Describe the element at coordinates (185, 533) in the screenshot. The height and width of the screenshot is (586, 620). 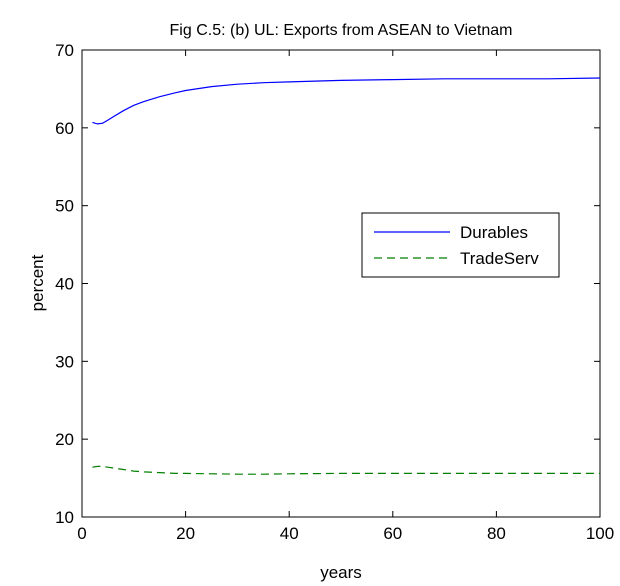
I see `x-tick-label: 20` at that location.